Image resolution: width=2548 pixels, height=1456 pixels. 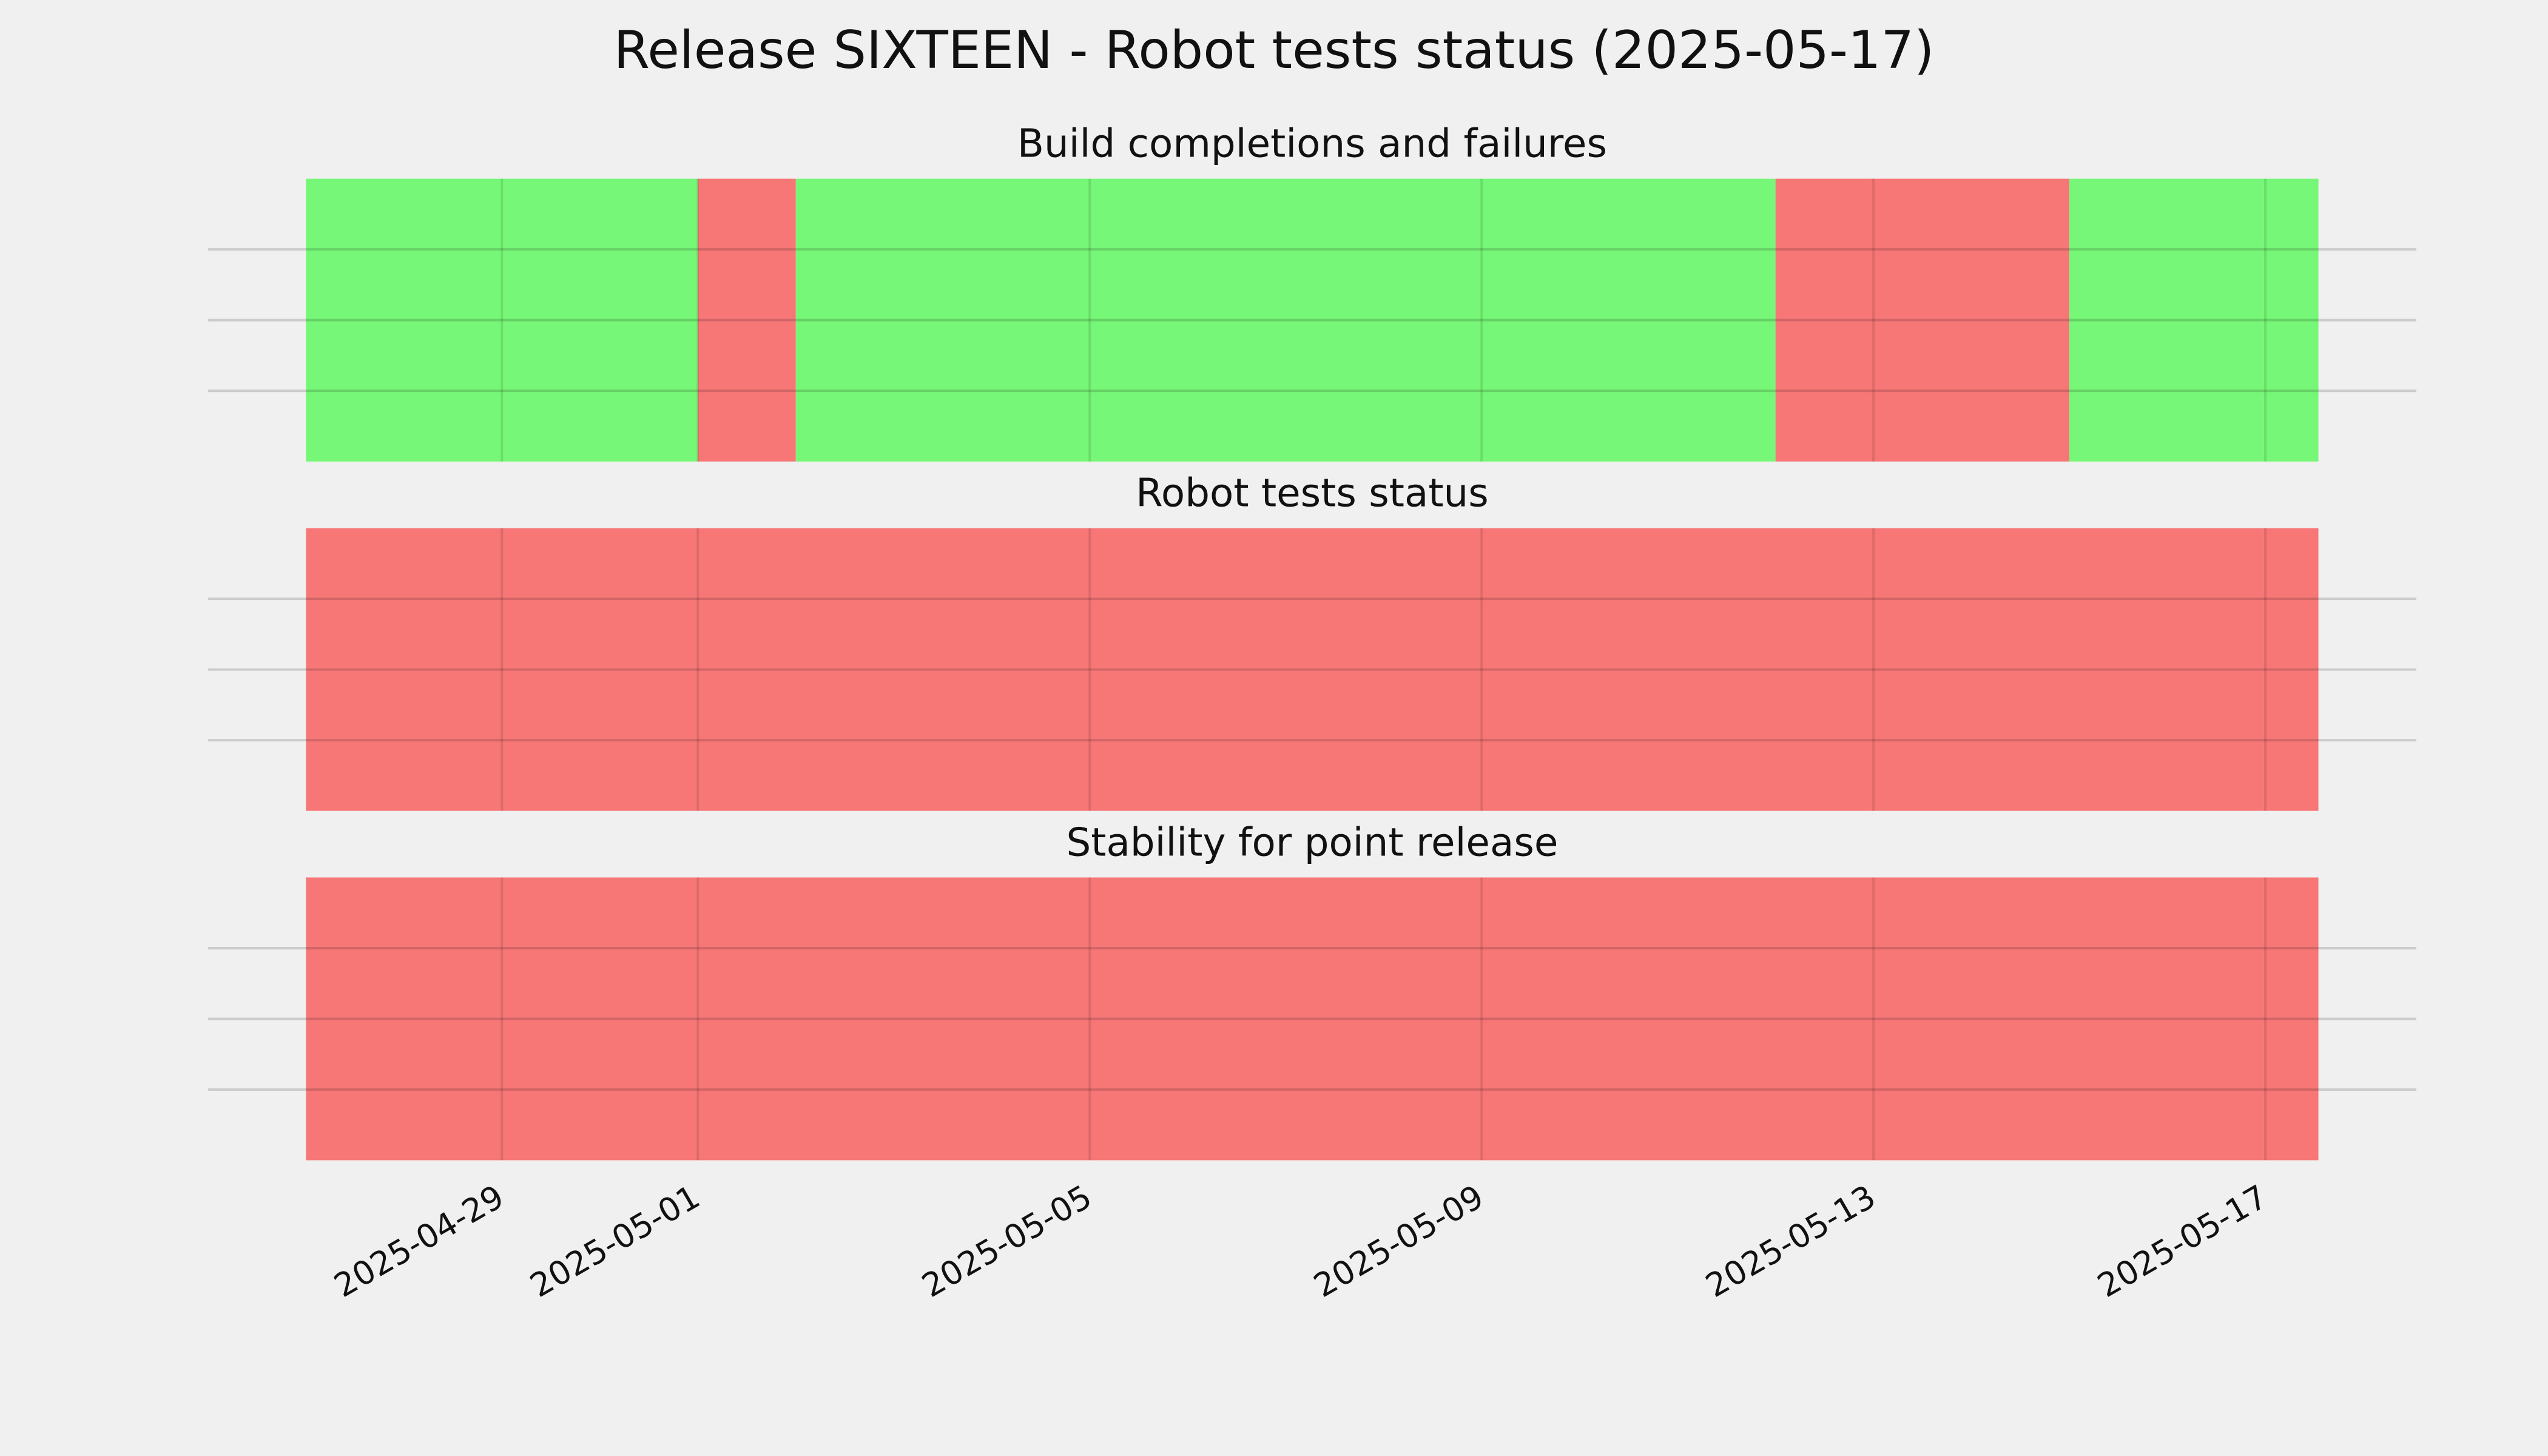 I want to click on panel-title: Stability for point release, so click(x=1313, y=842).